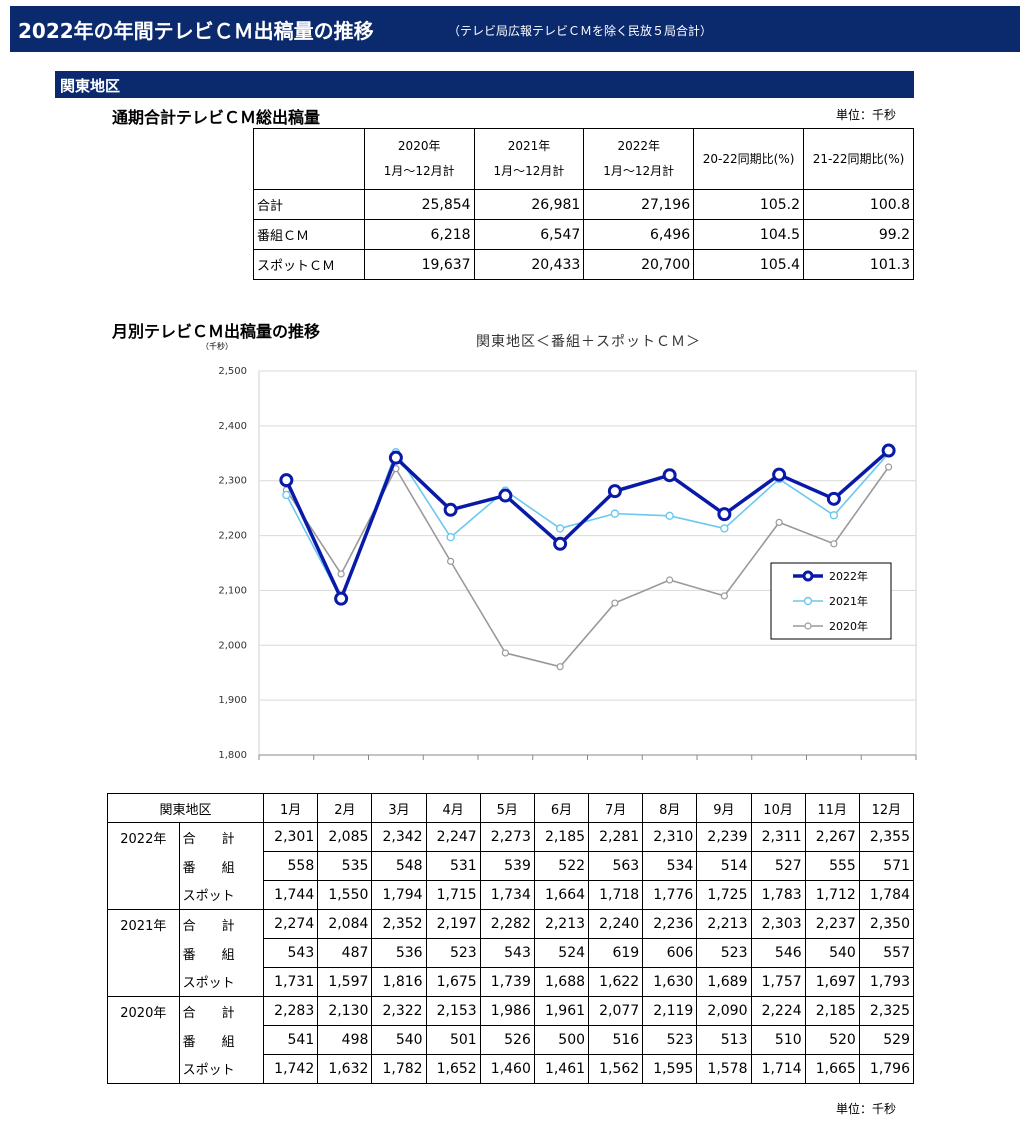 This screenshot has width=1032, height=1122. Describe the element at coordinates (848, 601) in the screenshot. I see `legend-label: 2021年` at that location.